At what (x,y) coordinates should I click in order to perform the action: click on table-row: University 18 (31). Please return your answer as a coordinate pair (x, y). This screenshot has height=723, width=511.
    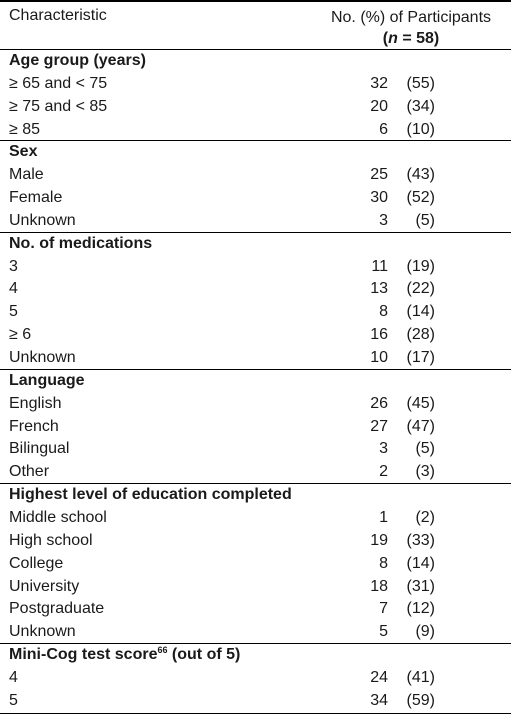
    Looking at the image, I should click on (255, 586).